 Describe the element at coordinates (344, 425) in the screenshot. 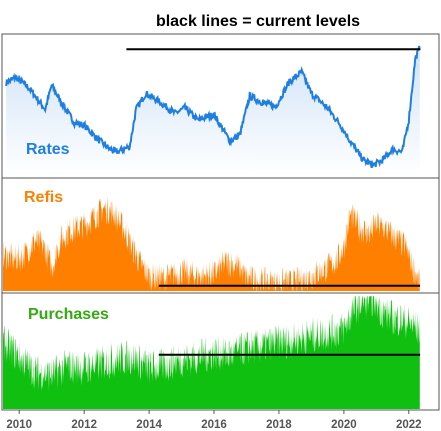

I see `x-tick-label: 2020` at that location.